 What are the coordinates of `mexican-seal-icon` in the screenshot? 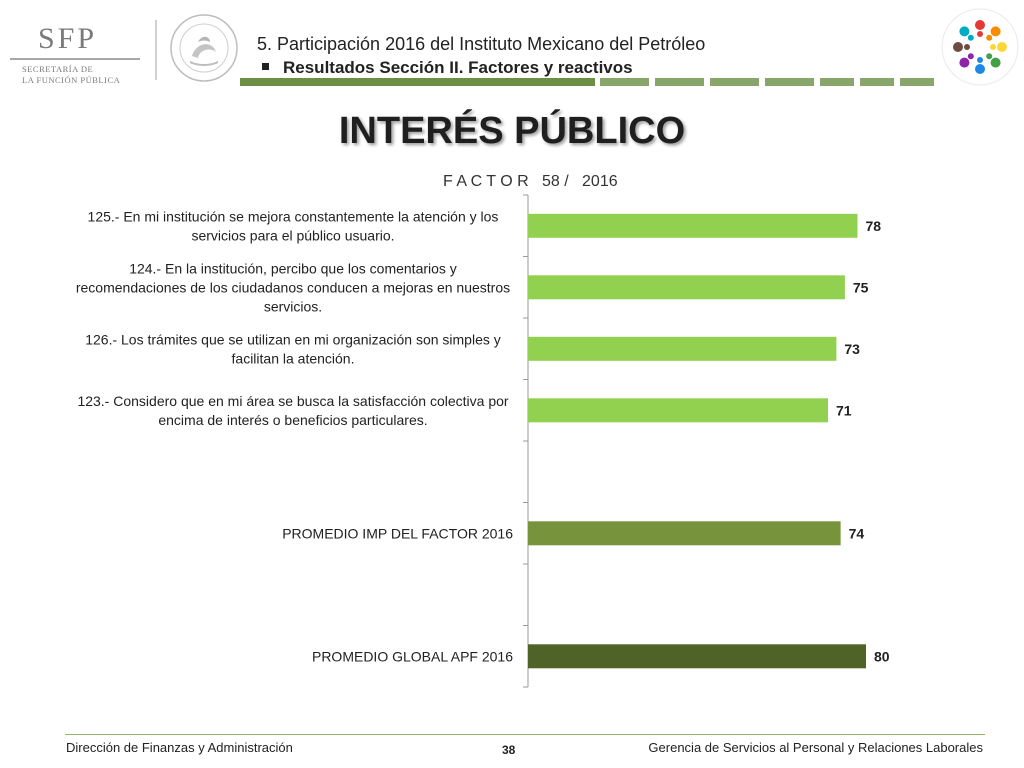 It's located at (204, 48).